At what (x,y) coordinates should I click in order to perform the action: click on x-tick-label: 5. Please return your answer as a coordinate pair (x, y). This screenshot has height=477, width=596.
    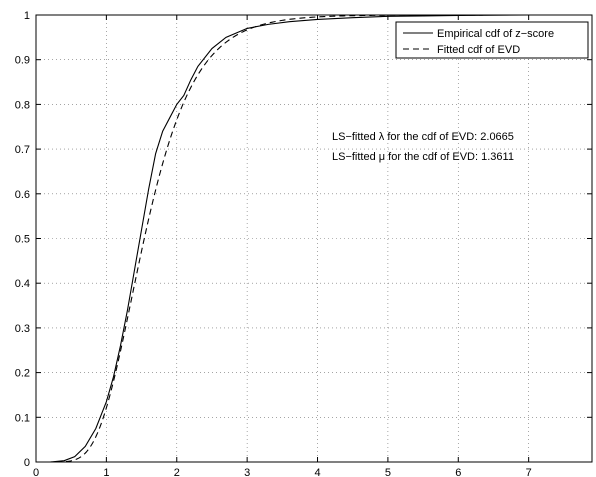
    Looking at the image, I should click on (388, 472).